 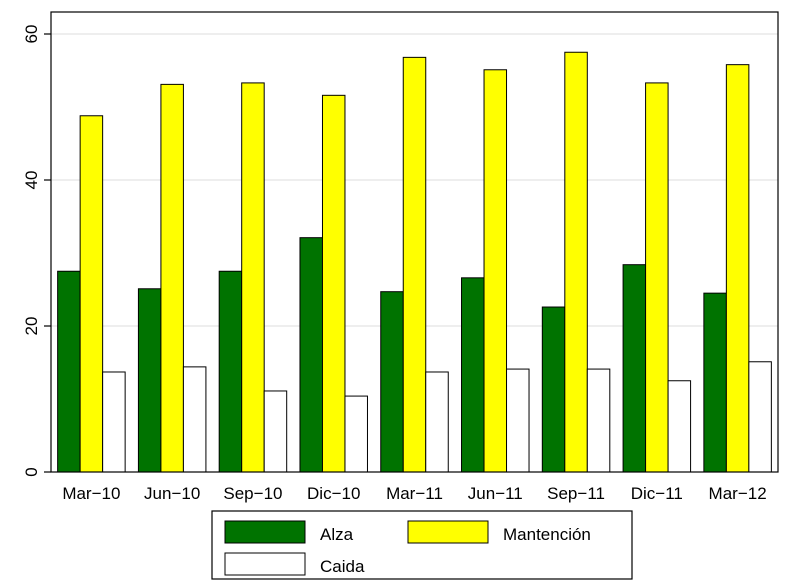 What do you see at coordinates (252, 493) in the screenshot?
I see `x-tick-label: Sep−10` at bounding box center [252, 493].